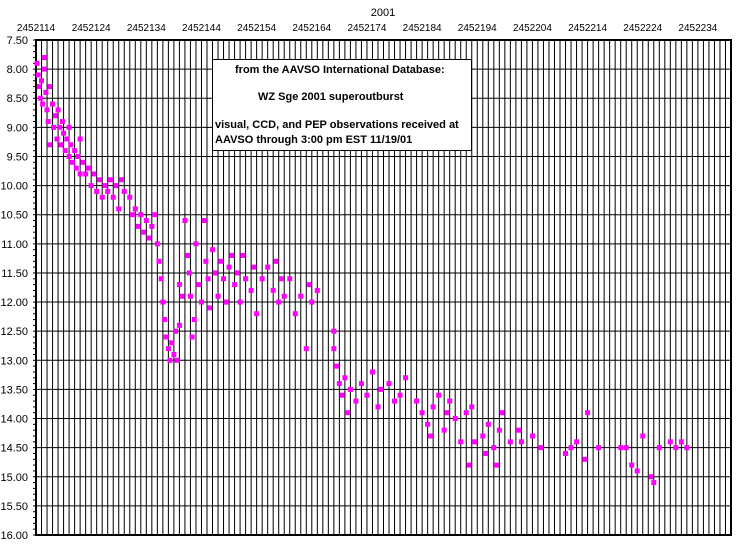  Describe the element at coordinates (17, 99) in the screenshot. I see `y-tick-label: 8.50` at that location.